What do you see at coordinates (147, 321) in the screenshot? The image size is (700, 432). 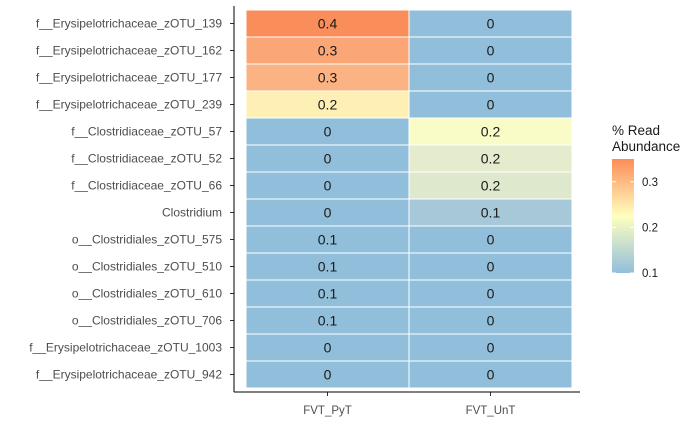 I see `y-tick-label: o__Clostridiales_zOTU_706` at bounding box center [147, 321].